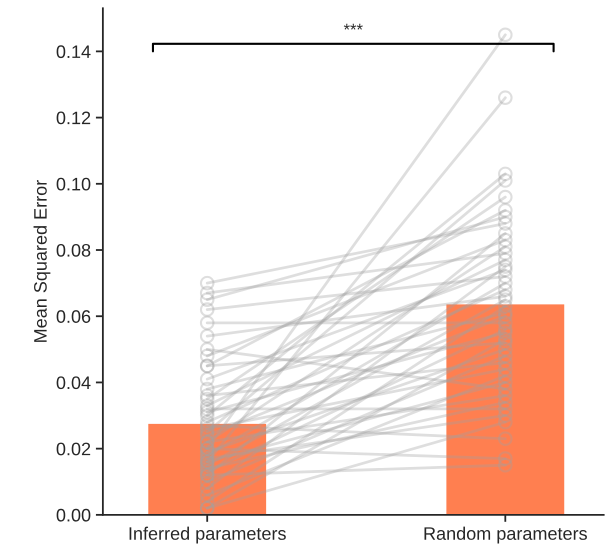  What do you see at coordinates (73, 383) in the screenshot?
I see `y-tick-label: 0.04` at bounding box center [73, 383].